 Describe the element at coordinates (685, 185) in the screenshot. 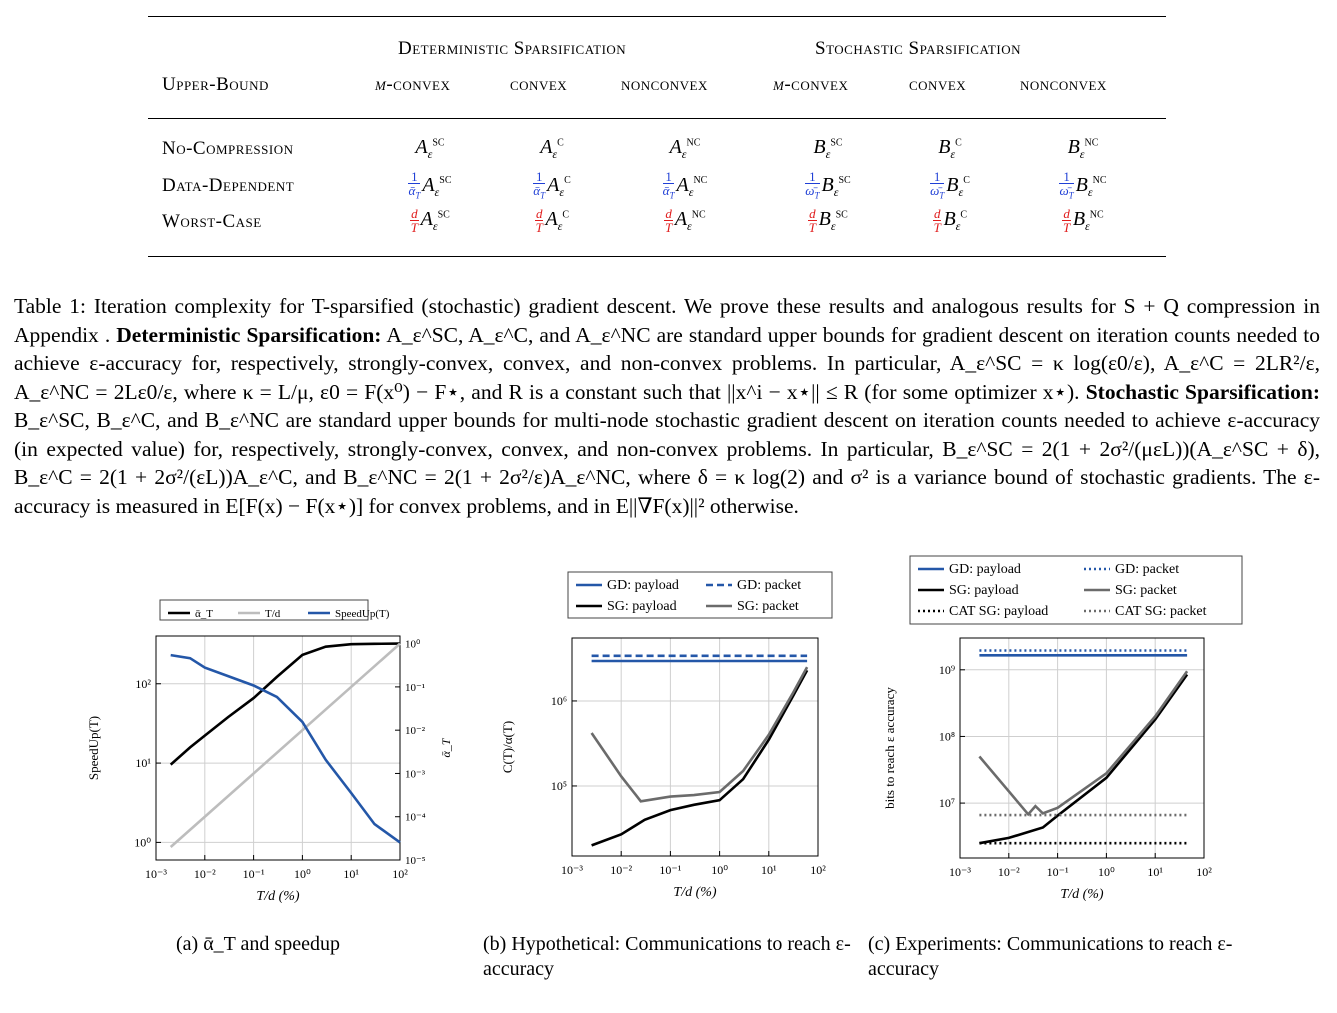

I see `table-cell: 1 ᾱT AεNC` at that location.